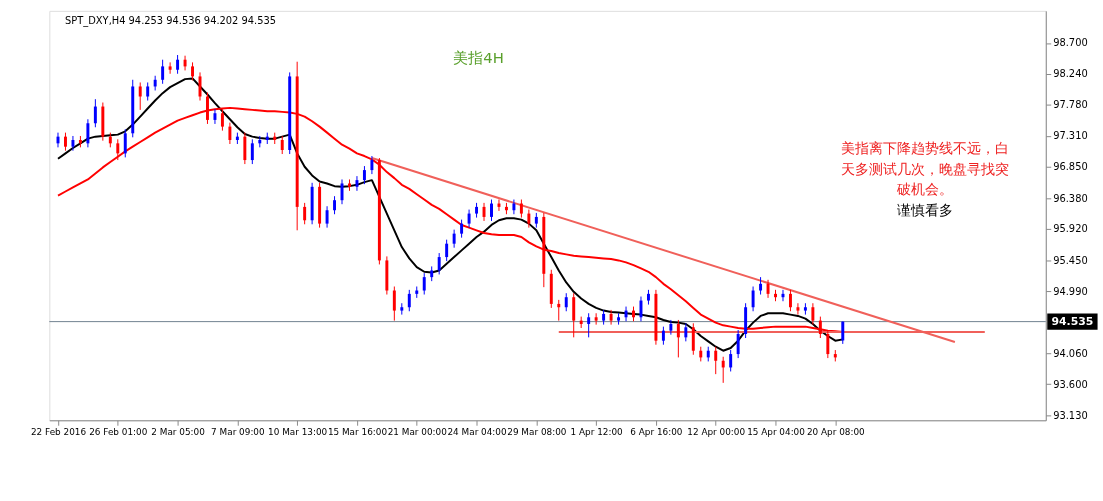 This screenshot has height=501, width=1103. I want to click on y-tick-label: 97.780, so click(1070, 104).